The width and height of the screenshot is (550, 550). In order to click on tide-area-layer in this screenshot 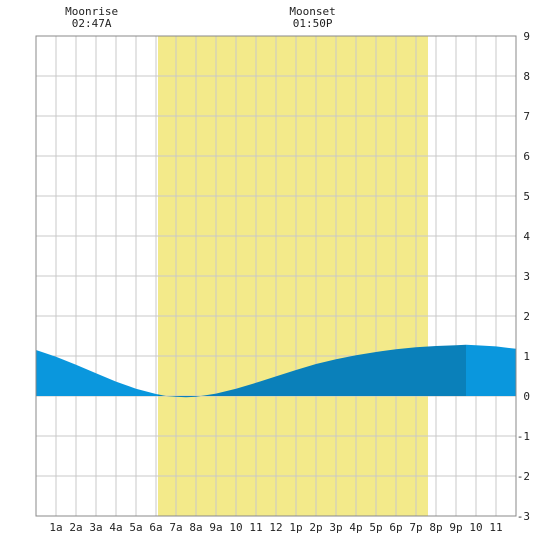, I will do `click(276, 371)`.